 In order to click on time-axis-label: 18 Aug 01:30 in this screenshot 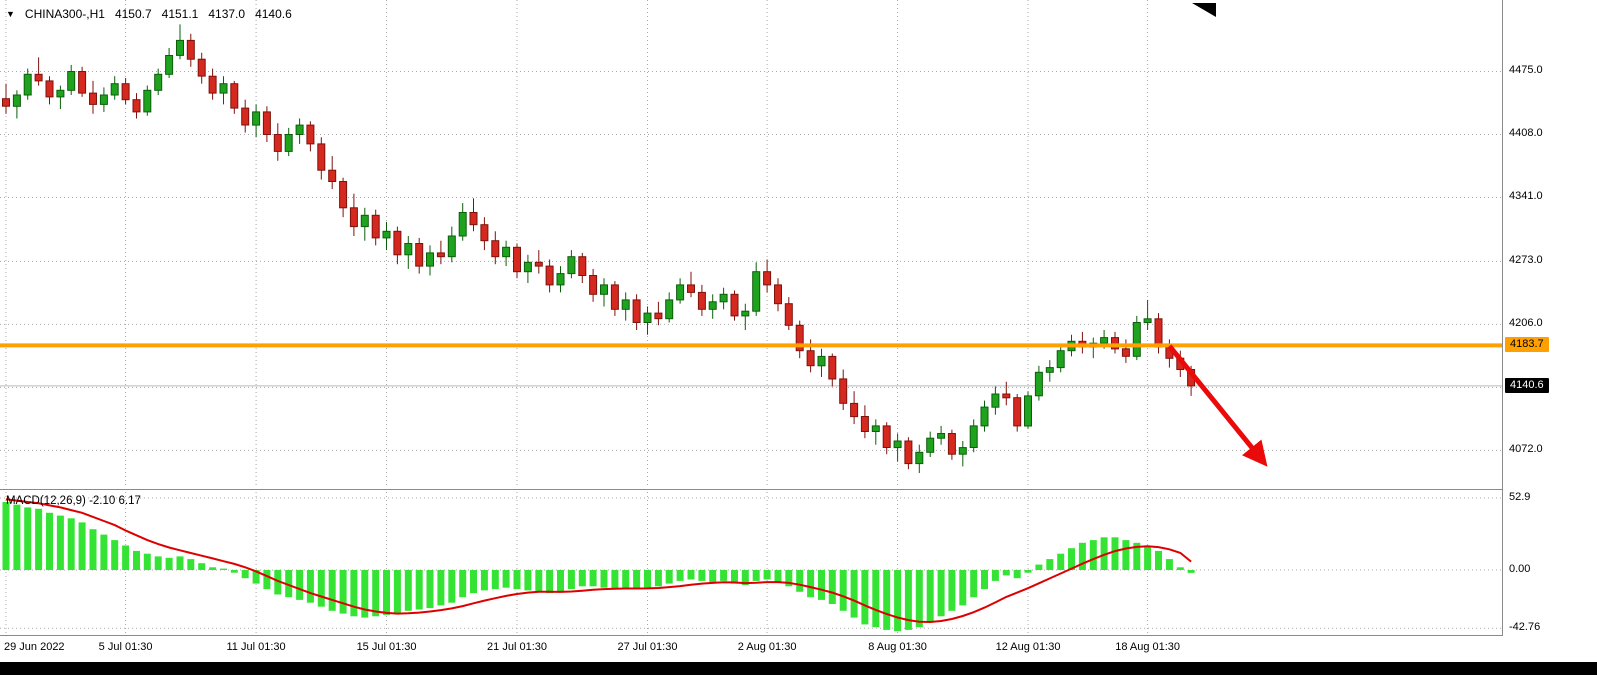, I will do `click(1148, 647)`.